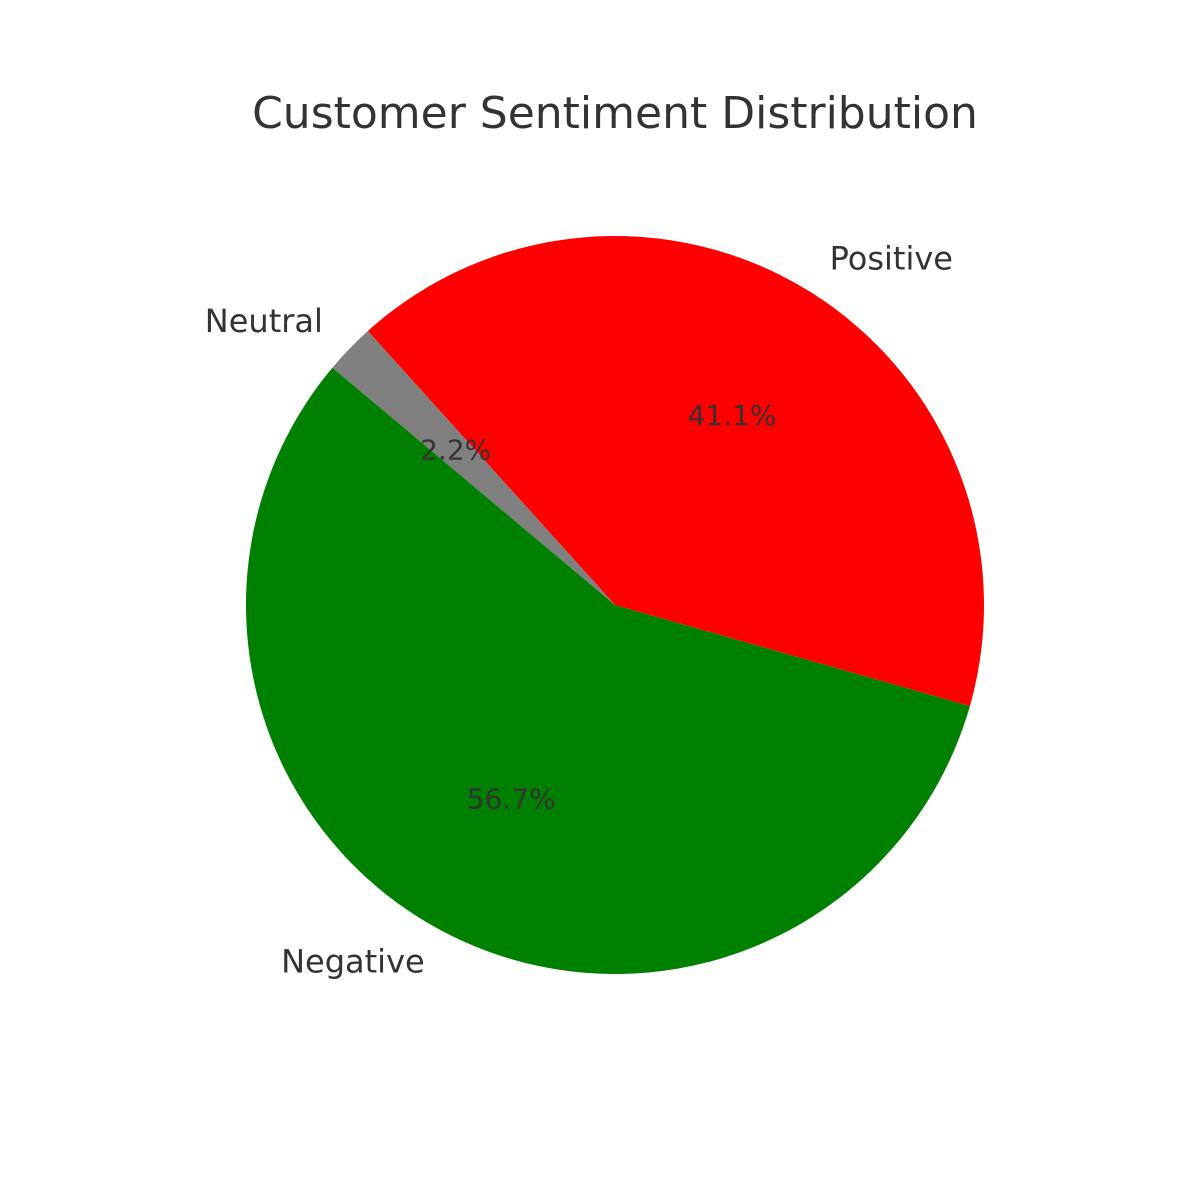 The height and width of the screenshot is (1200, 1200). I want to click on slice-percent-negative: 56.7%, so click(511, 799).